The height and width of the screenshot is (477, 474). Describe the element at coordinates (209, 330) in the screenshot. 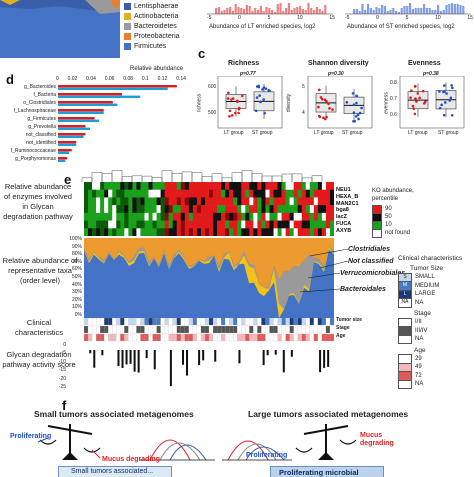

I see `panel-e-clinical-strips` at that location.